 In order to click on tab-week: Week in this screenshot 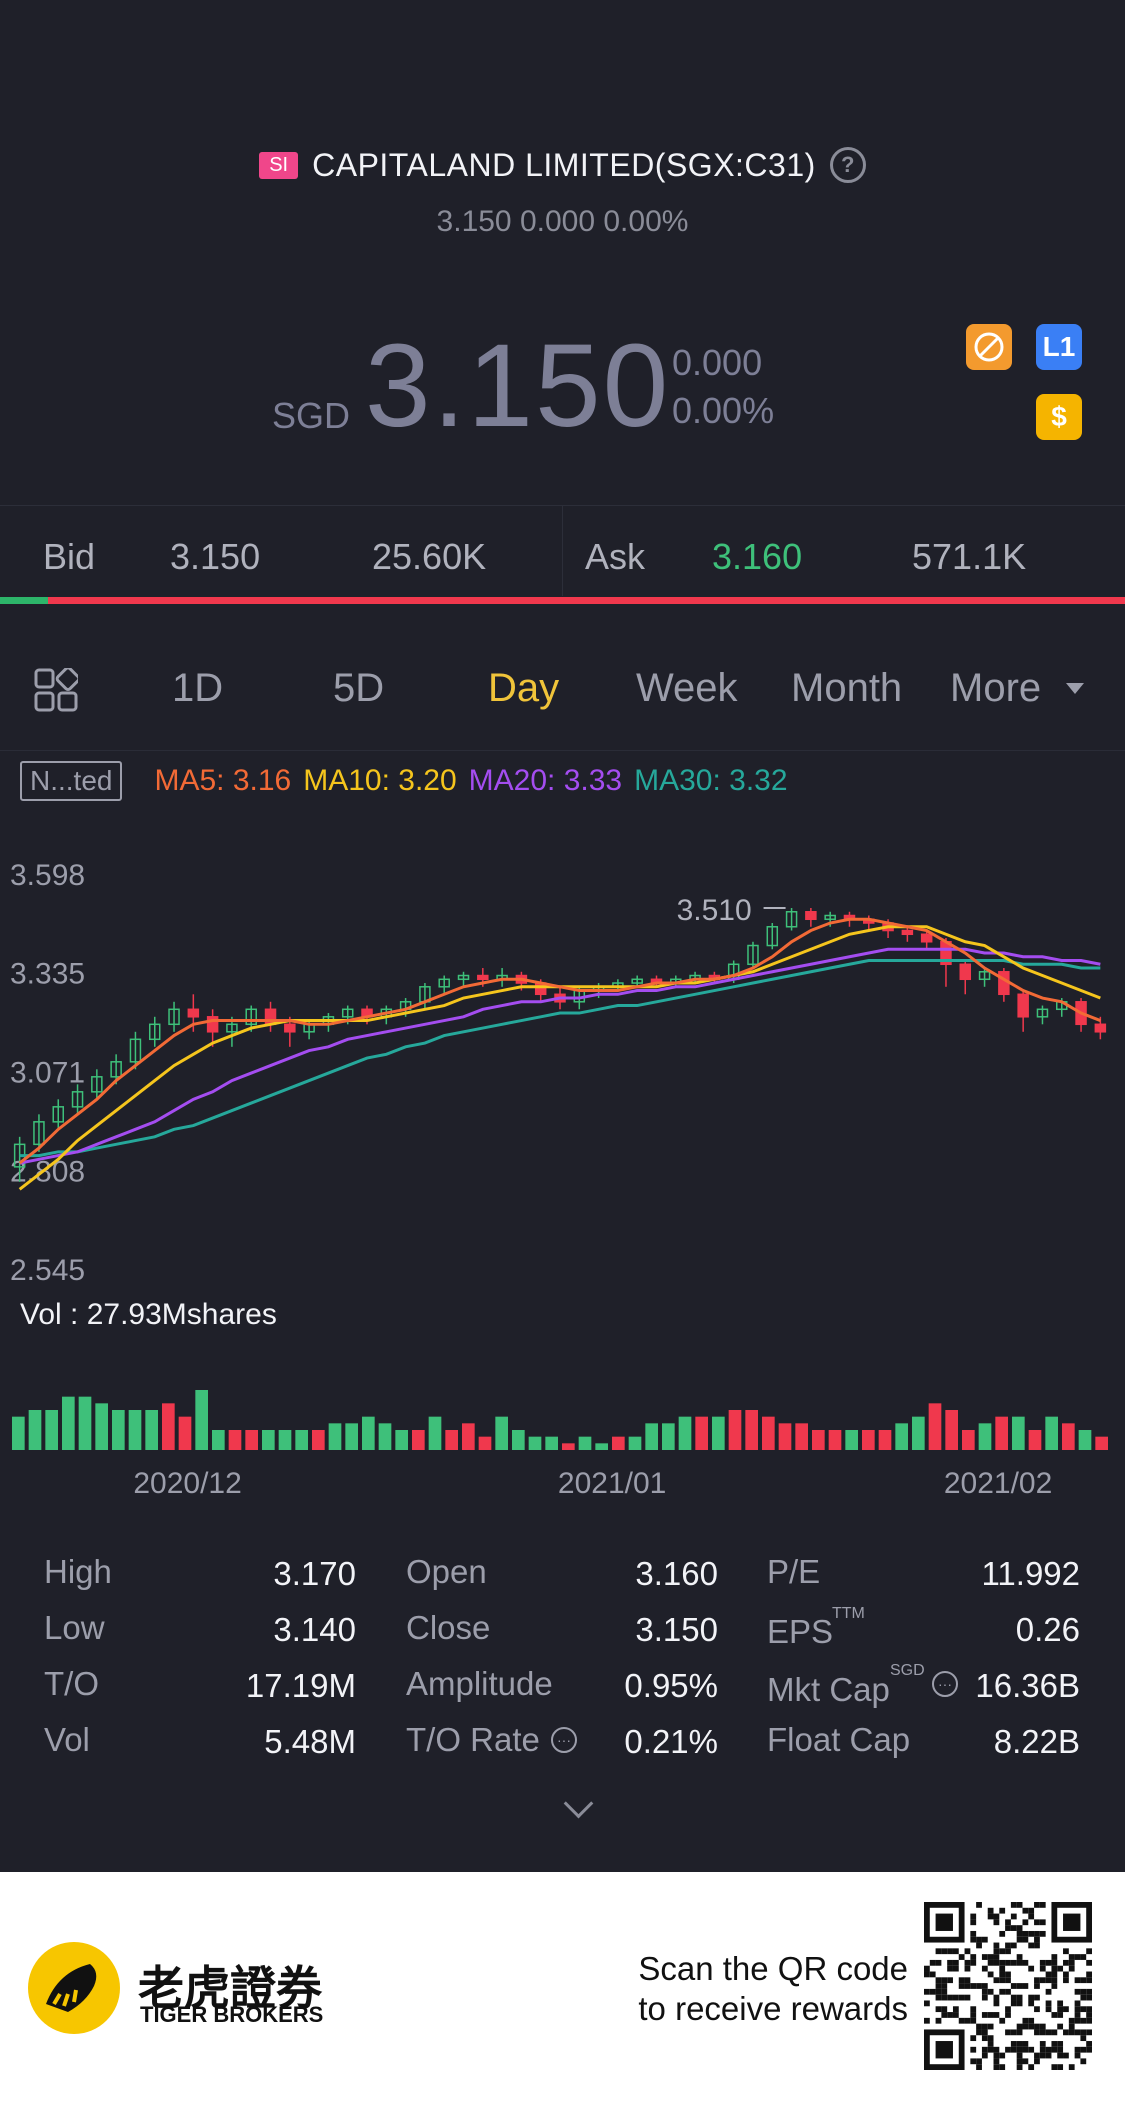, I will do `click(687, 688)`.